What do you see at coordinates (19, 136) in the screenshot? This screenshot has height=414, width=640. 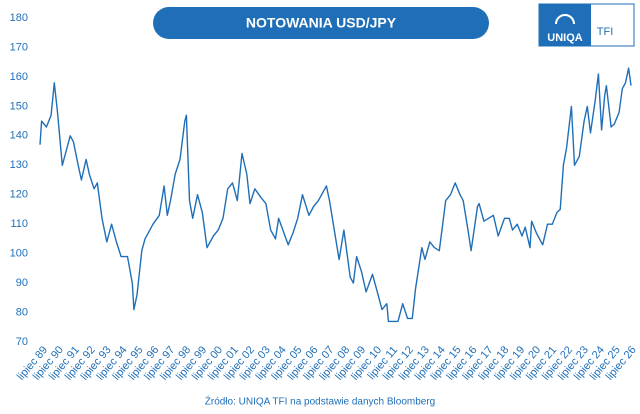 I see `y-tick-label: 140` at bounding box center [19, 136].